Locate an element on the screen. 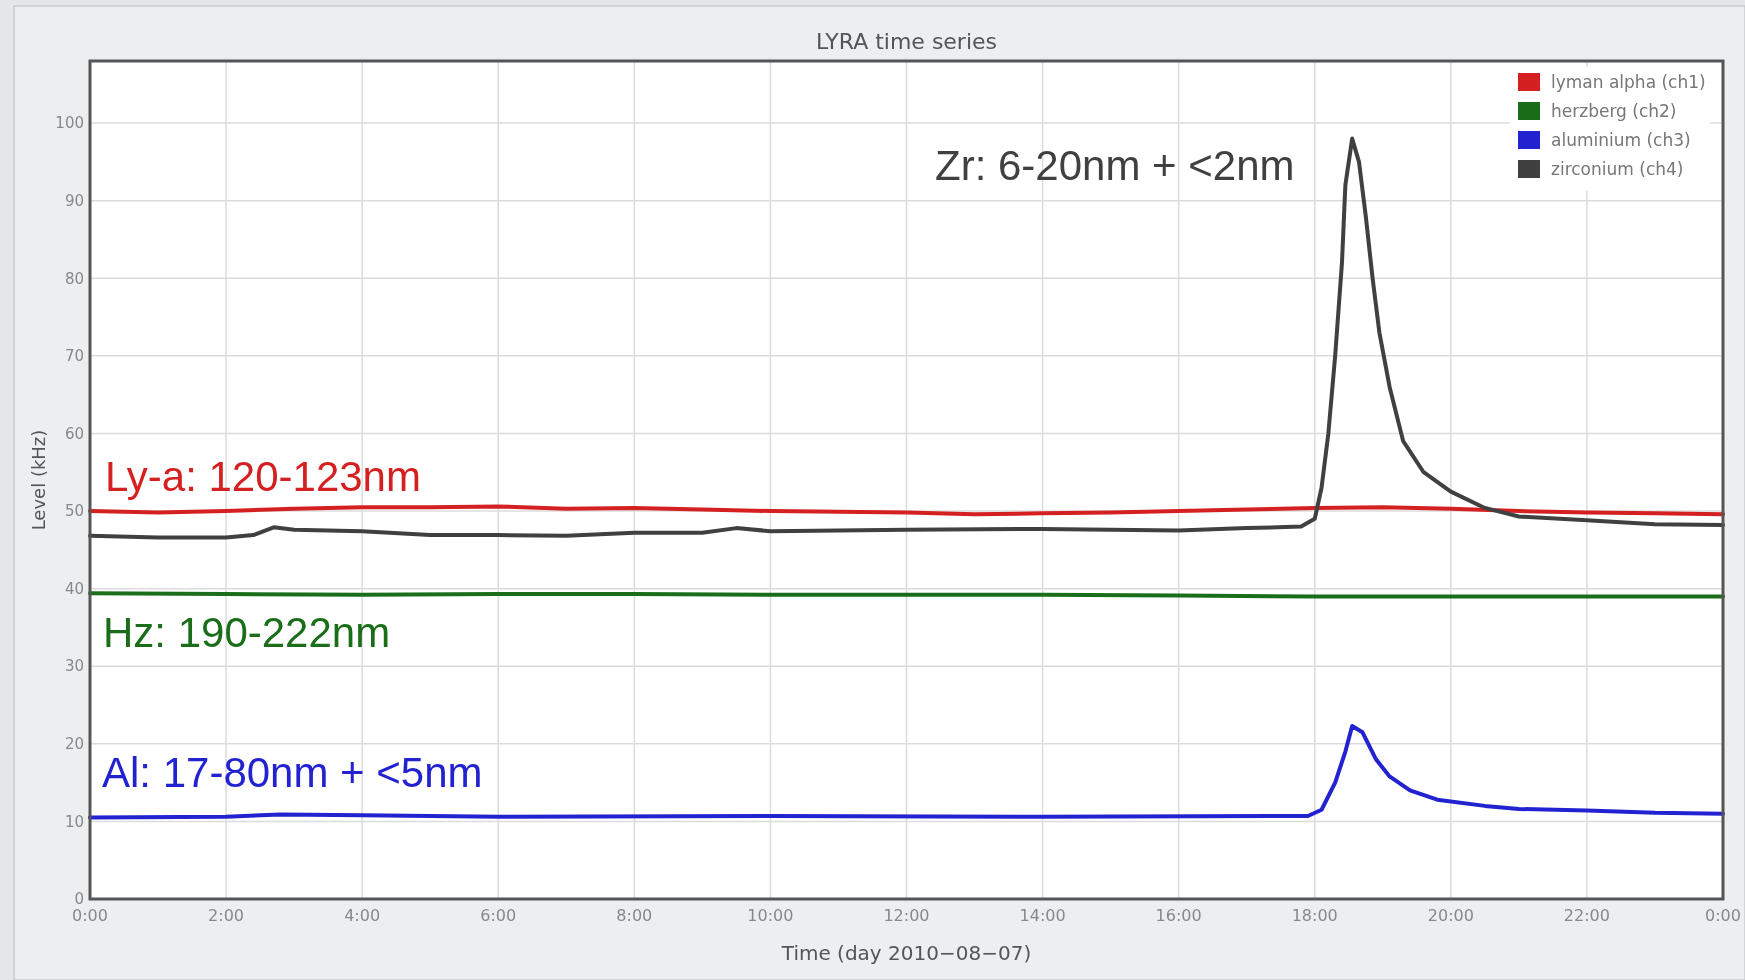 The height and width of the screenshot is (980, 1745). annotation: Hz: 190-222nm is located at coordinates (247, 632).